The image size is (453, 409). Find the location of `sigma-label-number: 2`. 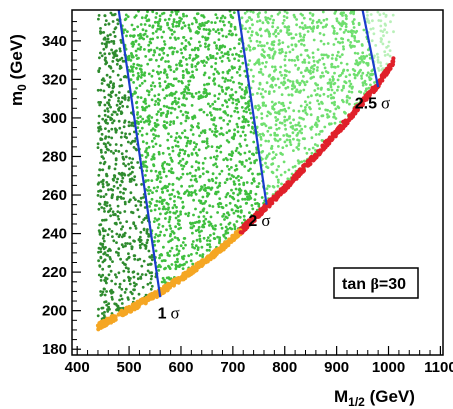

sigma-label-number: 2 is located at coordinates (252, 221).